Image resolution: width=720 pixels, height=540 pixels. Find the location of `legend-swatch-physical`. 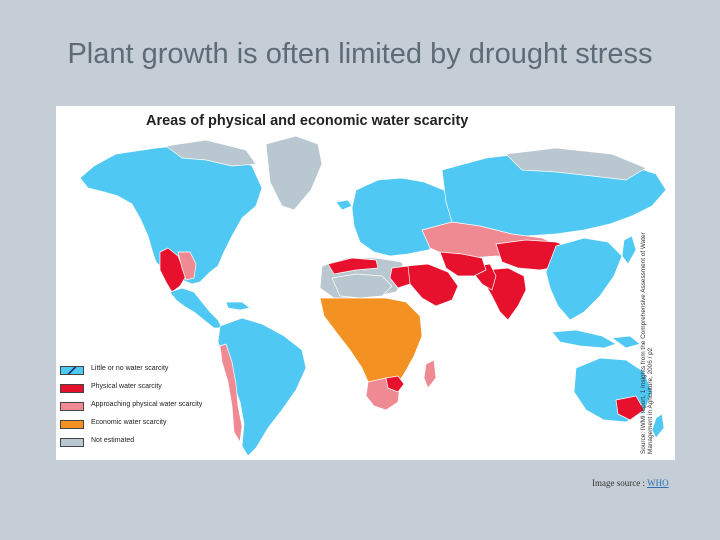

legend-swatch-physical is located at coordinates (72, 388).